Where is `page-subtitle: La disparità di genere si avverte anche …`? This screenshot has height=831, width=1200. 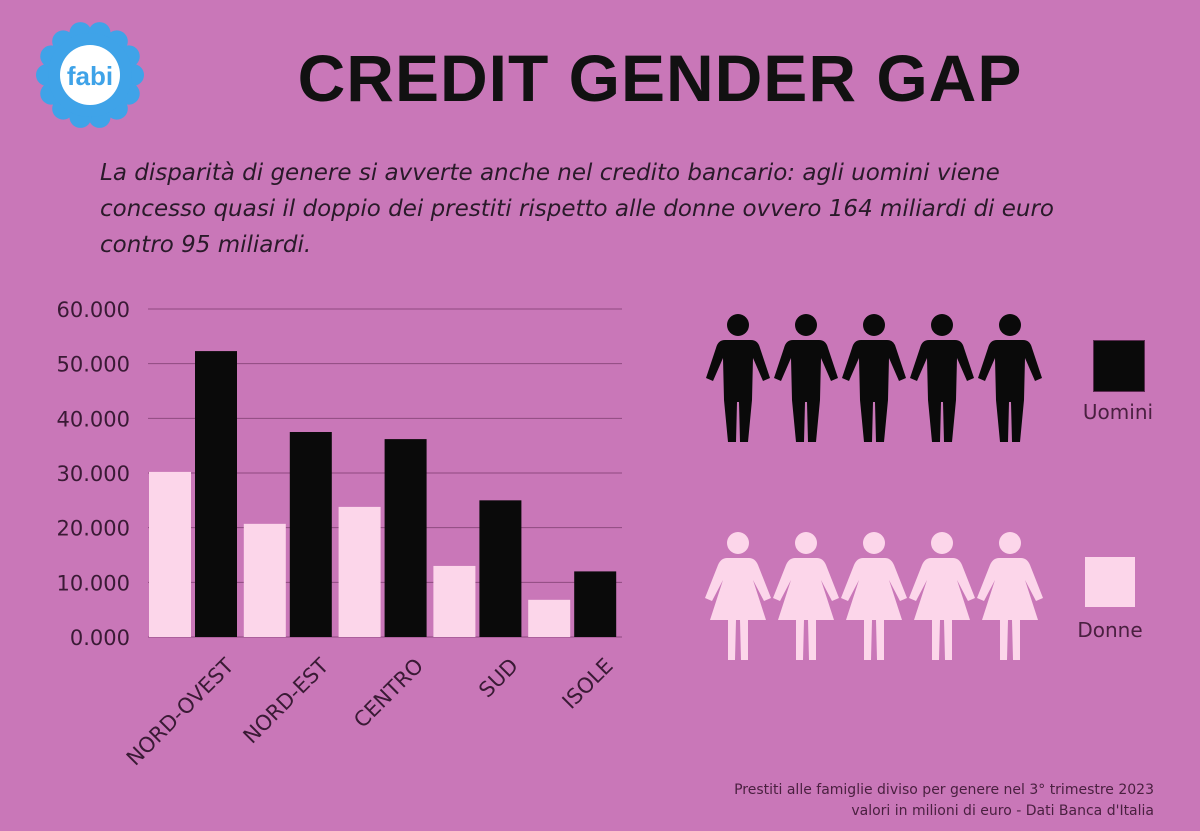
page-subtitle: La disparità di genere si avverte anche … is located at coordinates (577, 209).